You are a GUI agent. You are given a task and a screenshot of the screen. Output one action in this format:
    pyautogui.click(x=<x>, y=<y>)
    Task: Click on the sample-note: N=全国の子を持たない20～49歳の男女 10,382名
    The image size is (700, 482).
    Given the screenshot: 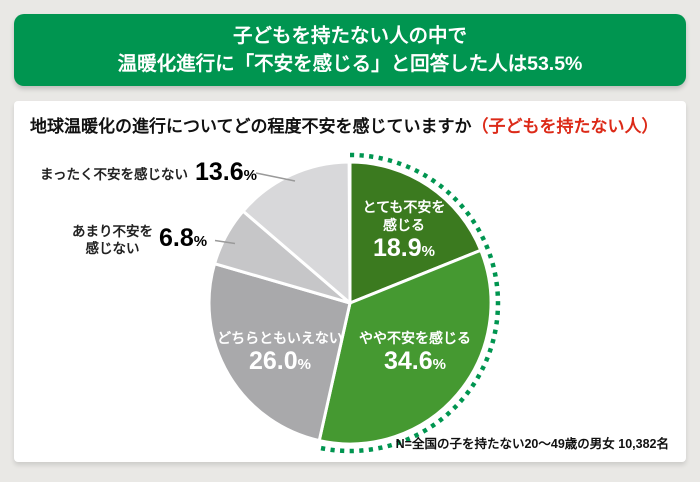 What is the action you would take?
    pyautogui.click(x=532, y=444)
    